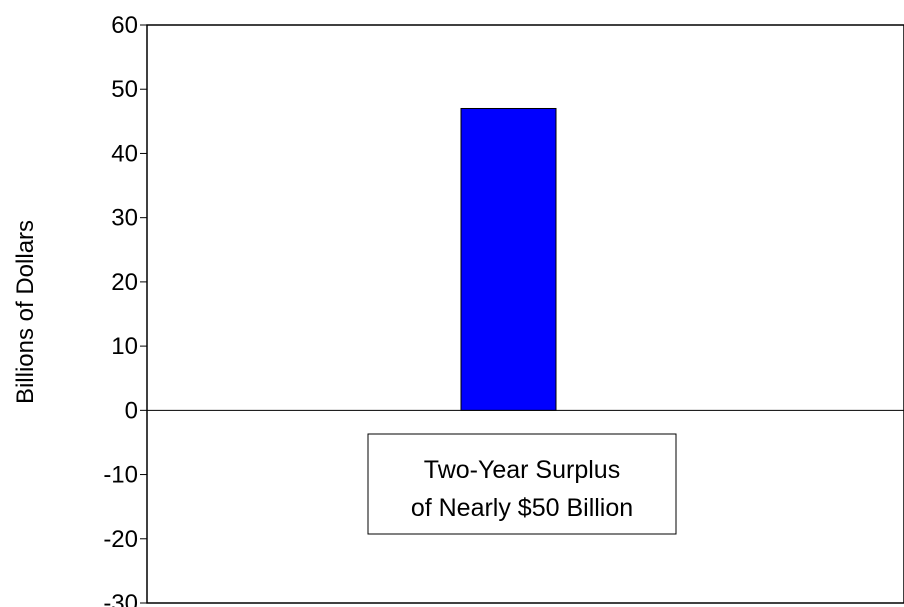 The image size is (904, 607). I want to click on y-tick-label: -20, so click(120, 539).